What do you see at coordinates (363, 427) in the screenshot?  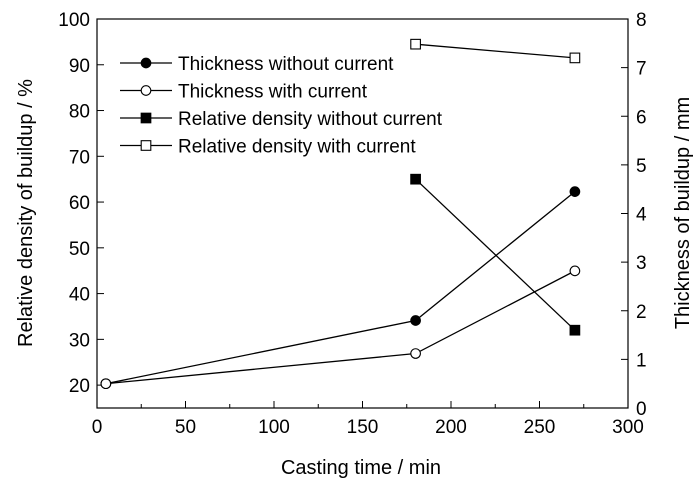 I see `x-tick-label: 150` at bounding box center [363, 427].